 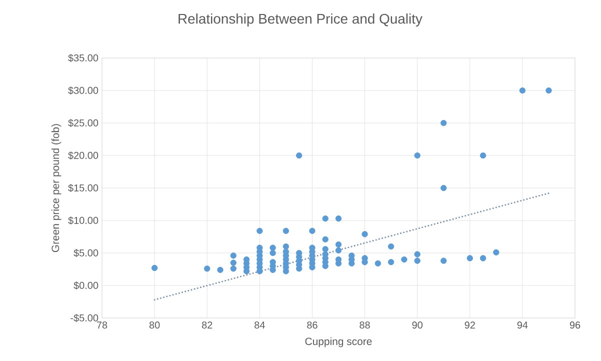 I want to click on x-tick-label: 96, so click(x=575, y=325).